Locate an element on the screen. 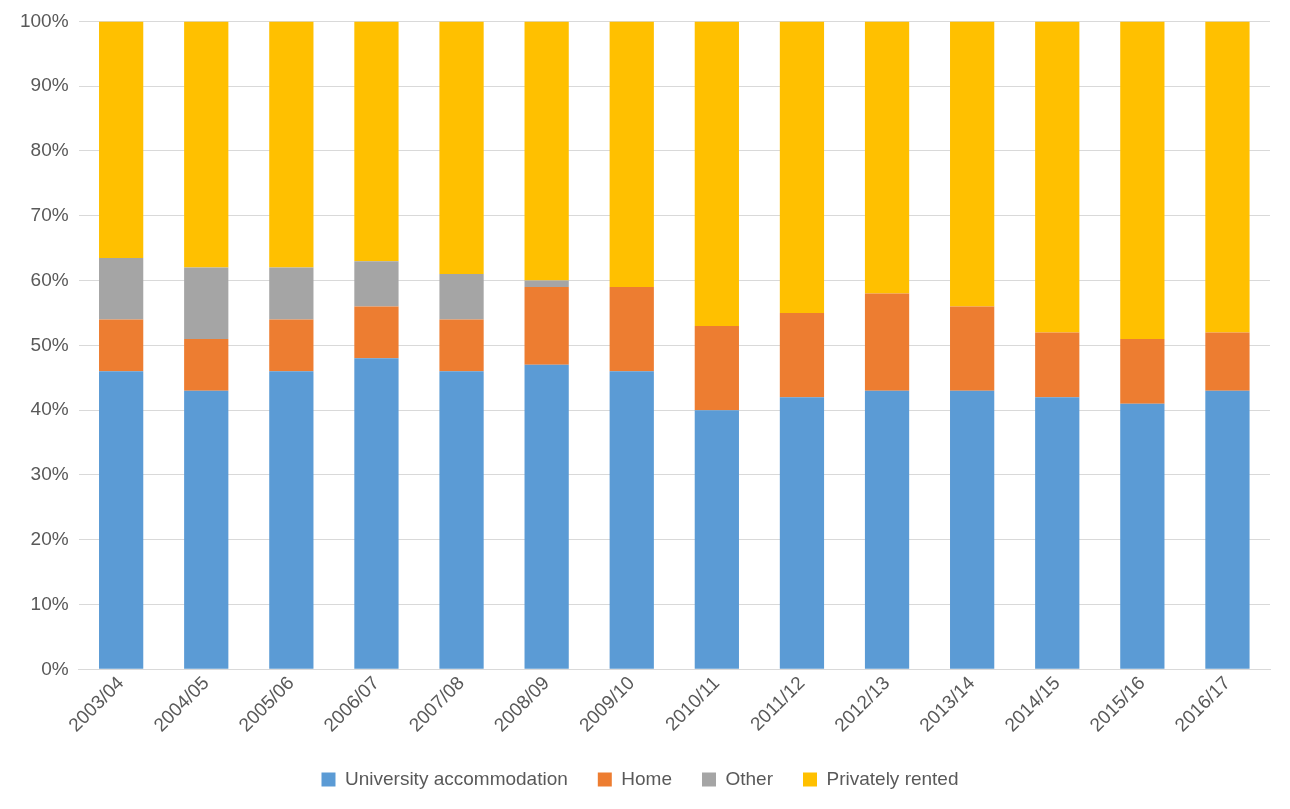  y-tick-label: 70% is located at coordinates (49, 215).